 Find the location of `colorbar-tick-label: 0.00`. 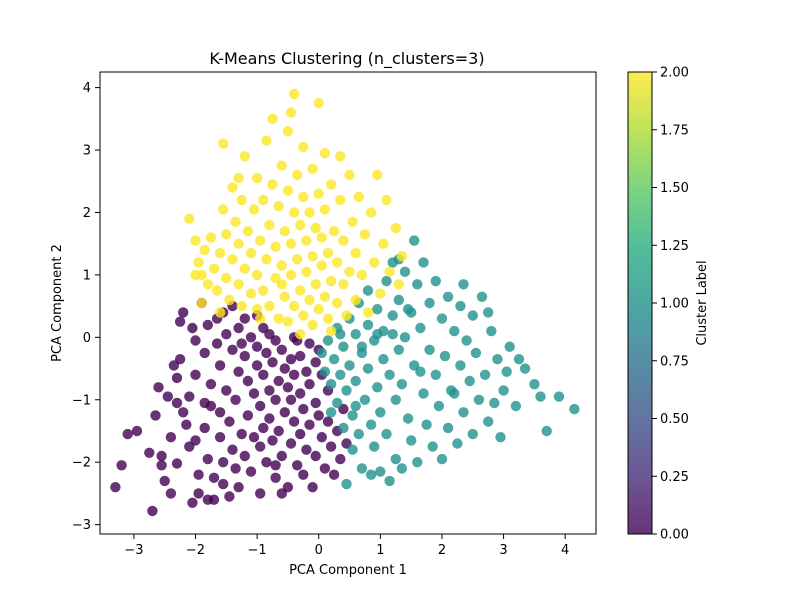

colorbar-tick-label: 0.00 is located at coordinates (674, 535).